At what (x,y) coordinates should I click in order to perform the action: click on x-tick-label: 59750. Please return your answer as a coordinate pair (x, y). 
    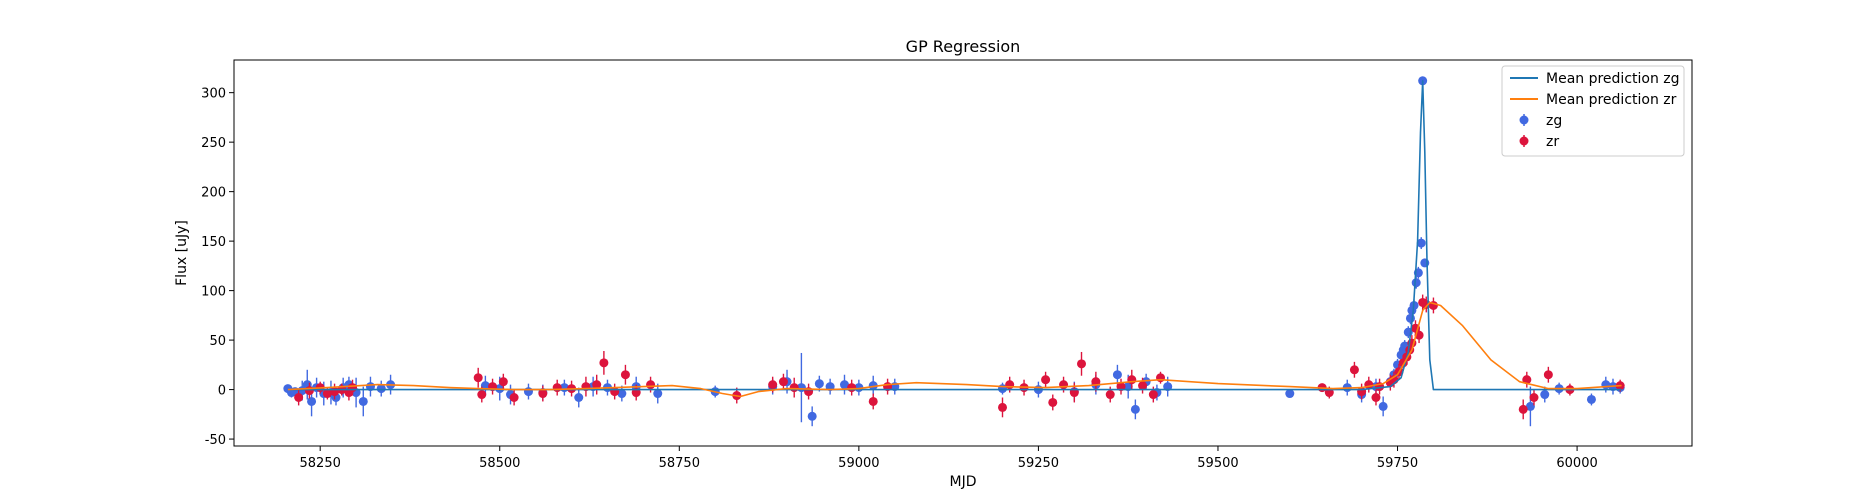
    Looking at the image, I should click on (1397, 463).